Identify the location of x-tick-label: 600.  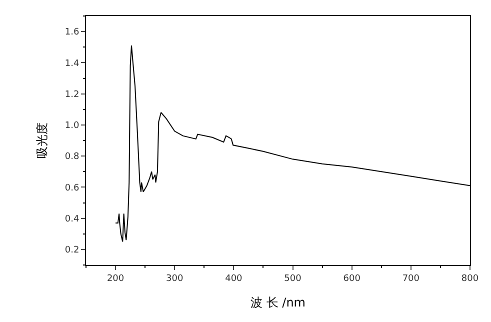
(352, 279).